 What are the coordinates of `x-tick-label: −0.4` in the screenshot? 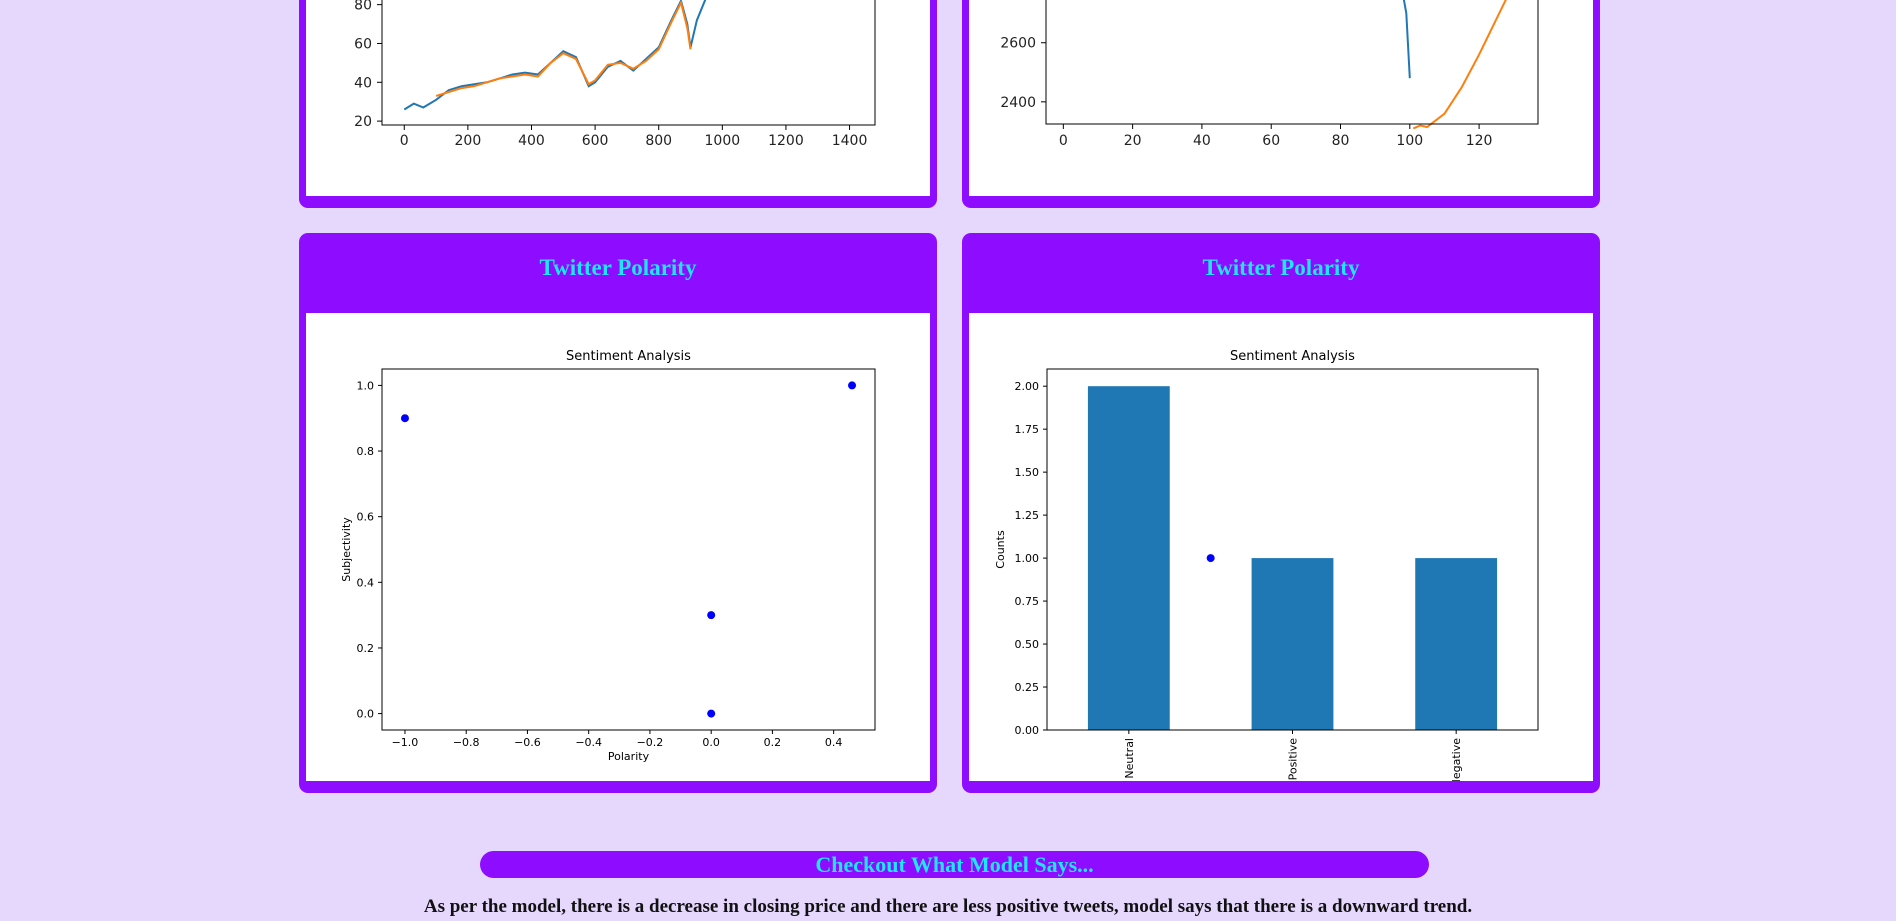 It's located at (588, 742).